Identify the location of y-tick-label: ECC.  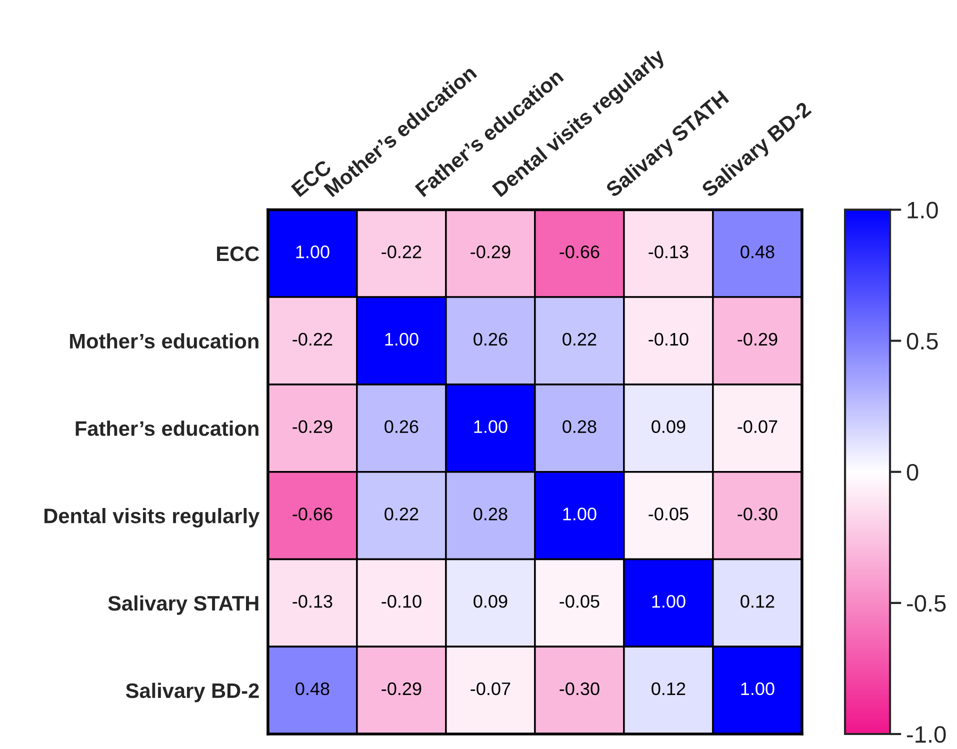
(238, 254).